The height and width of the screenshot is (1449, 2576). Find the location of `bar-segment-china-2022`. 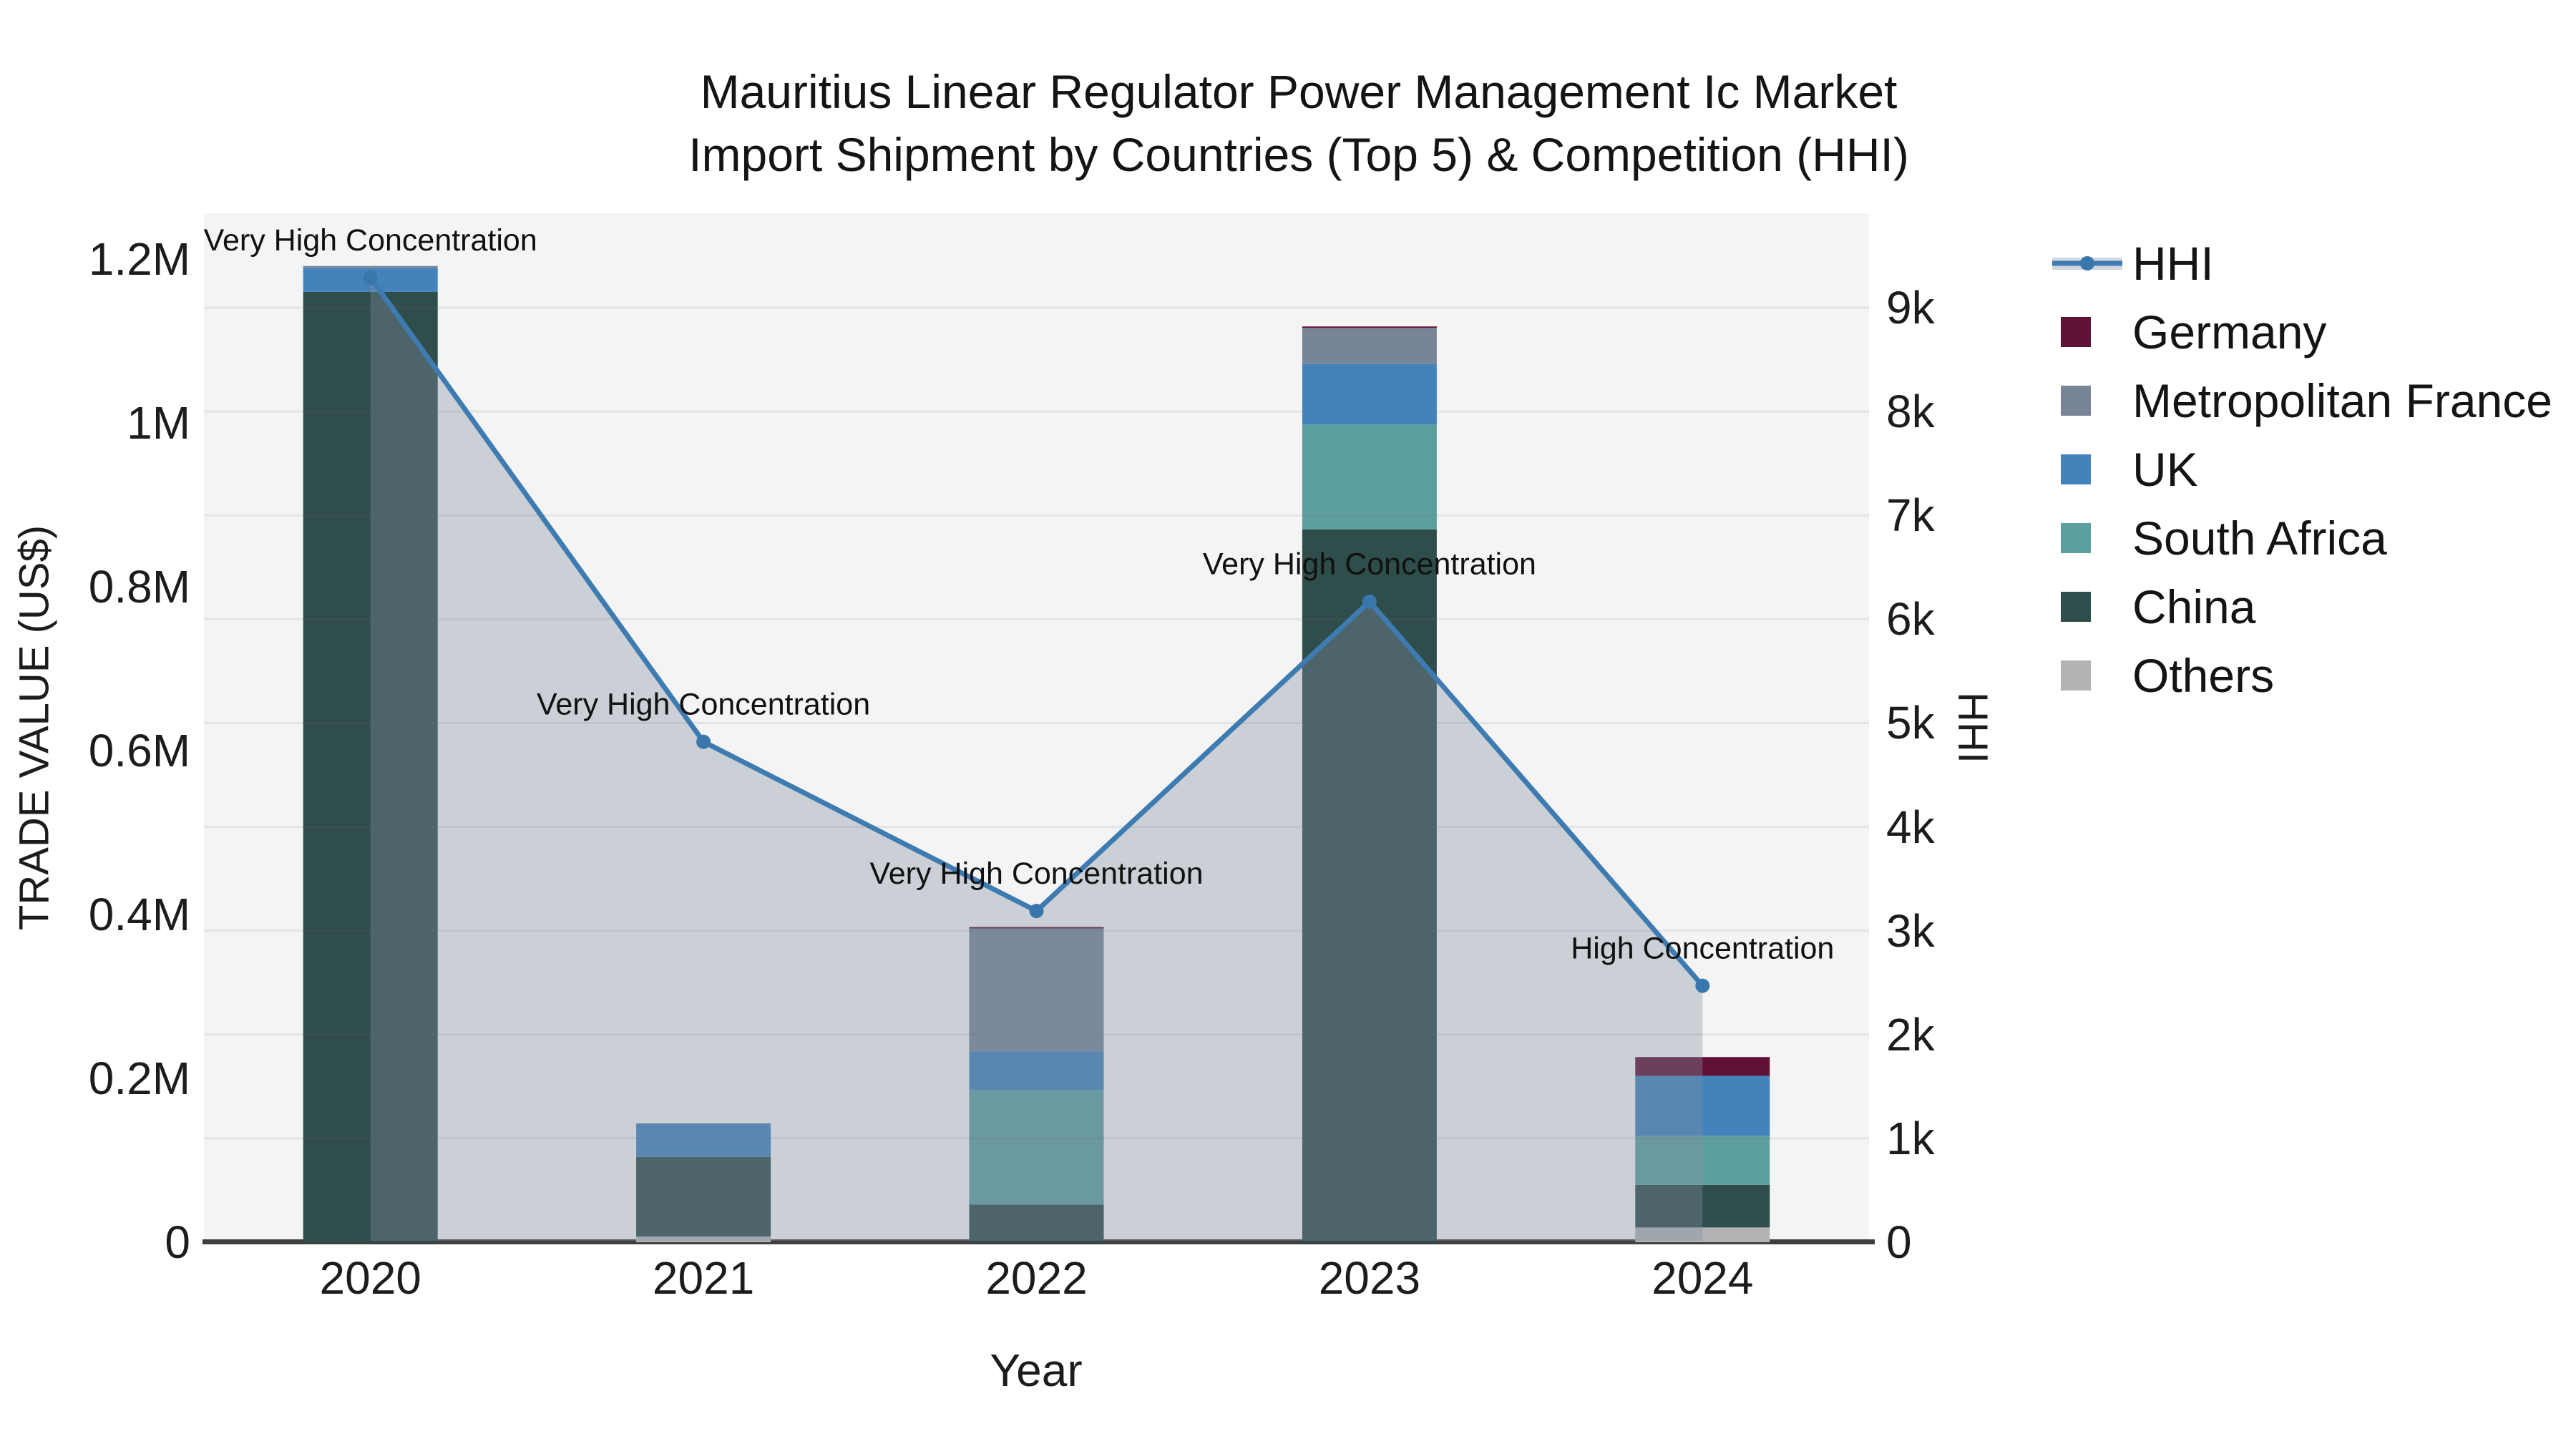

bar-segment-china-2022 is located at coordinates (1036, 1223).